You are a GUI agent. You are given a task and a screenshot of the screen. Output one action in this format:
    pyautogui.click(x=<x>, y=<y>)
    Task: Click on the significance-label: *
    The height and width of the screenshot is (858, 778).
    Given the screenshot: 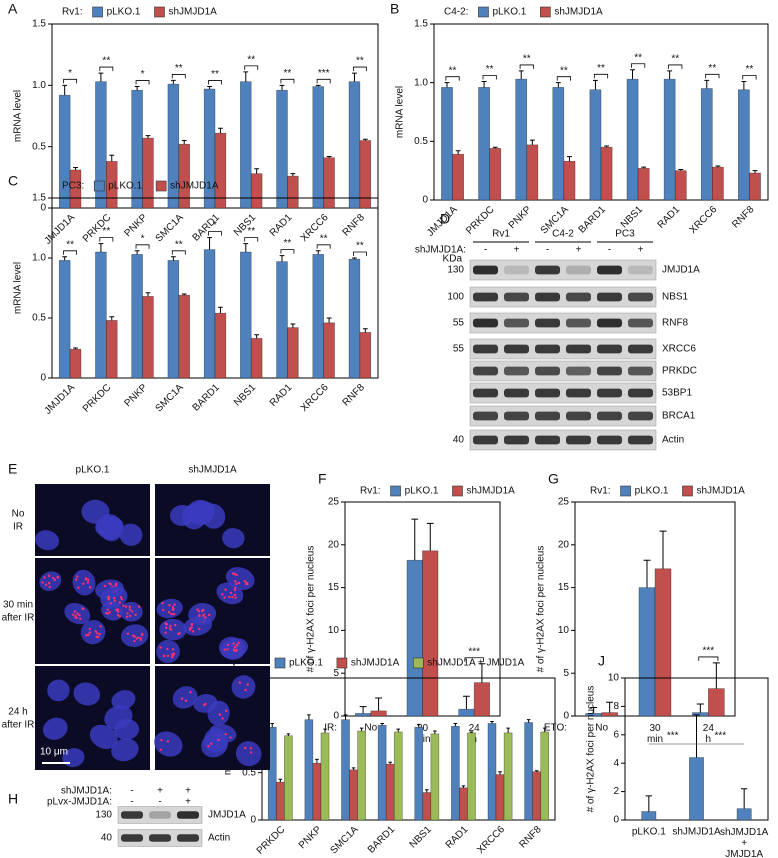 What is the action you would take?
    pyautogui.click(x=143, y=74)
    